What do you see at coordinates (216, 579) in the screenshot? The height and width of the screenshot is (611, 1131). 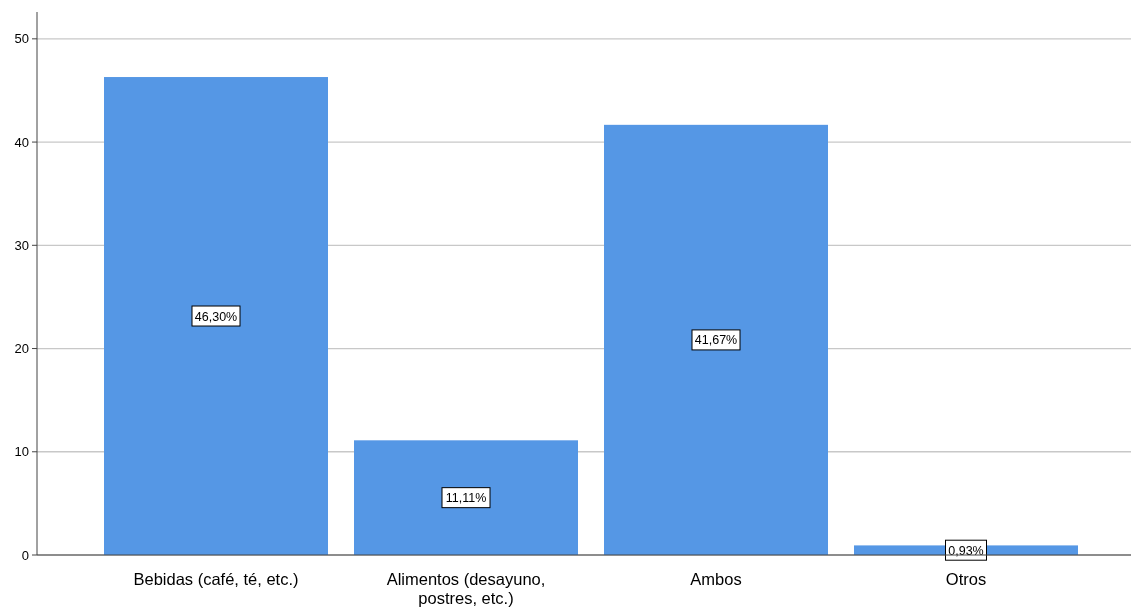 I see `x-tick-label: Bebidas (café, té, etc.)` at bounding box center [216, 579].